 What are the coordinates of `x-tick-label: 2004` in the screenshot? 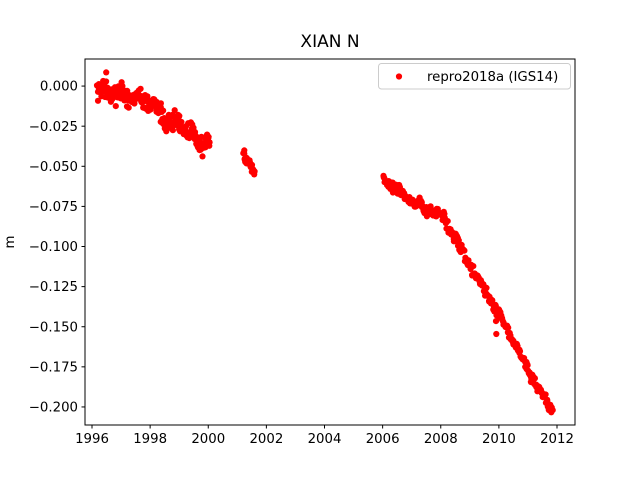 It's located at (325, 439).